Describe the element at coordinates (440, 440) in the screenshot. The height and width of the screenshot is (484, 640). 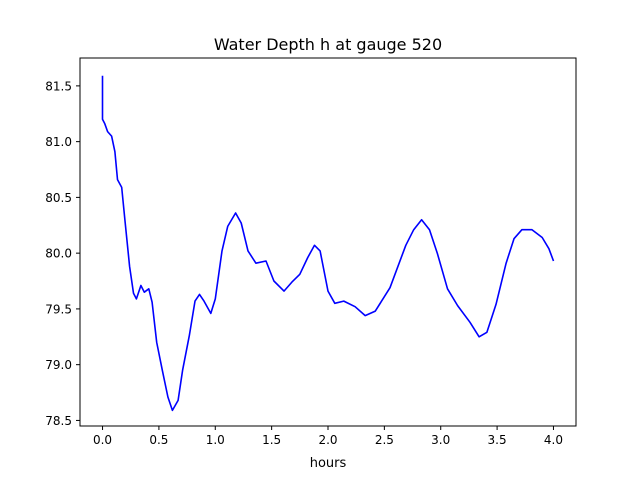
I see `x-tick-label: 3.0` at that location.